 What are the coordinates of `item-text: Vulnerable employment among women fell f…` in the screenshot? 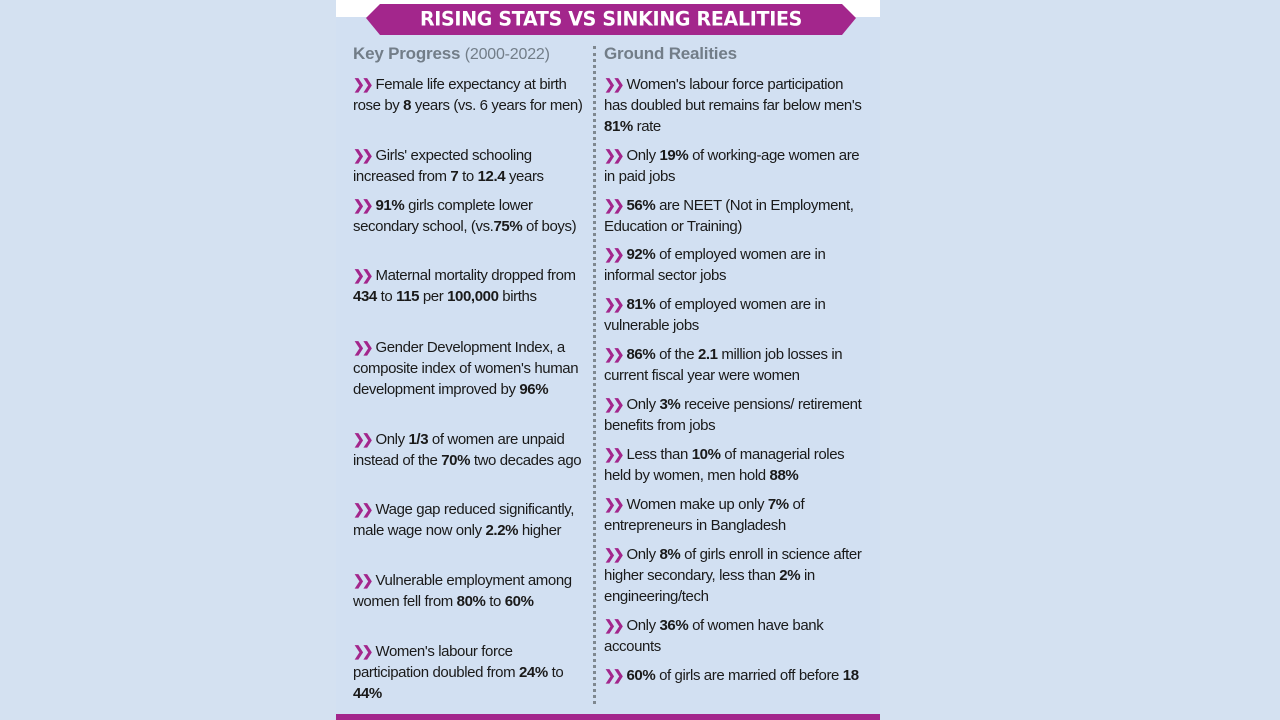 It's located at (462, 591).